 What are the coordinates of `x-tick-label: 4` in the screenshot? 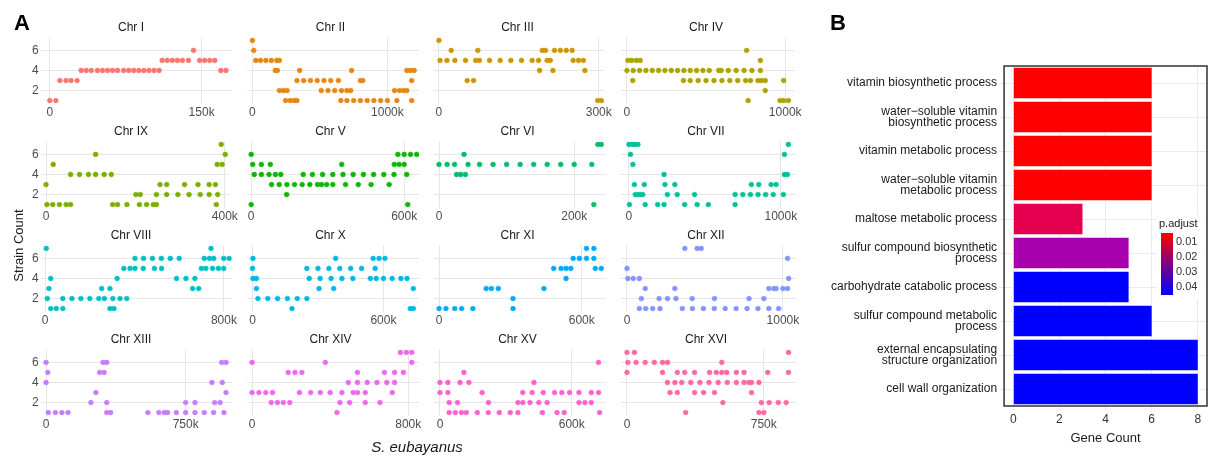 It's located at (1106, 418).